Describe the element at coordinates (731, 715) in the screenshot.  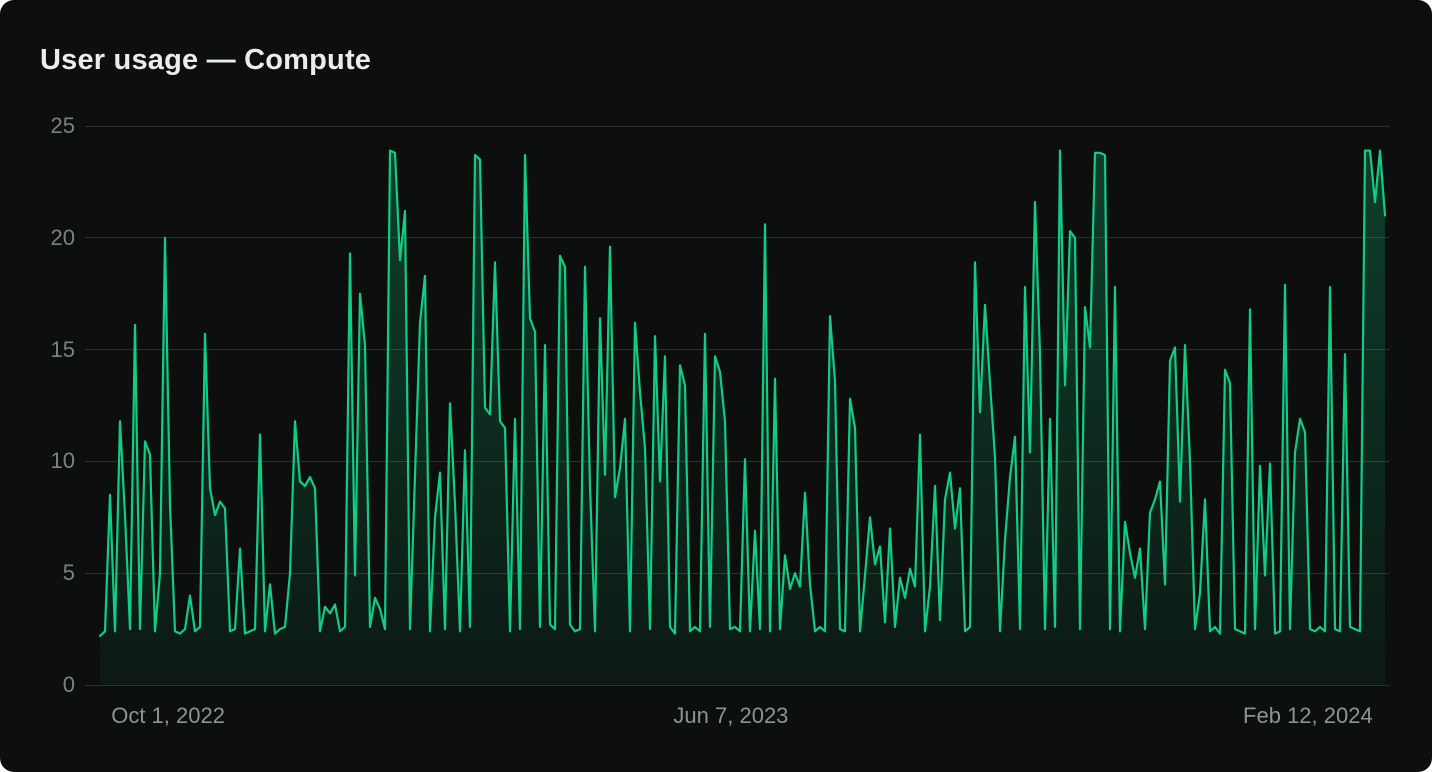
I see `x-tick-label-middle: Jun 7, 2023` at that location.